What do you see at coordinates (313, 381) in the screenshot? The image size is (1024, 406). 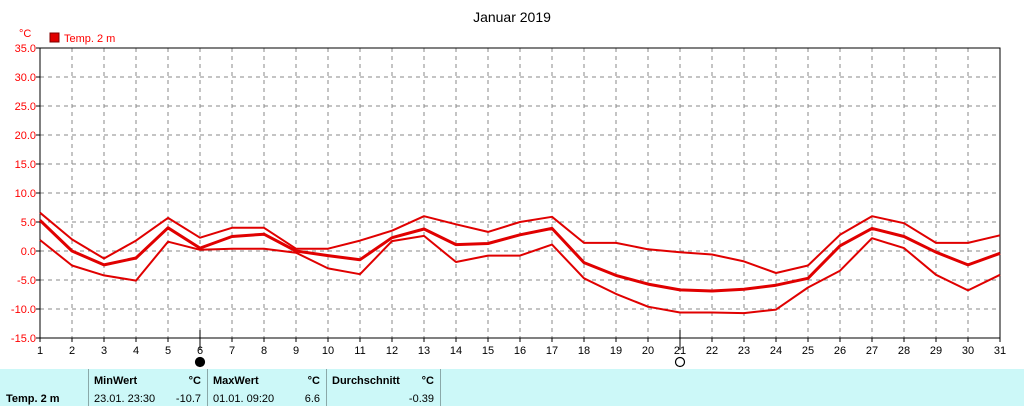 I see `max-unit: °C` at bounding box center [313, 381].